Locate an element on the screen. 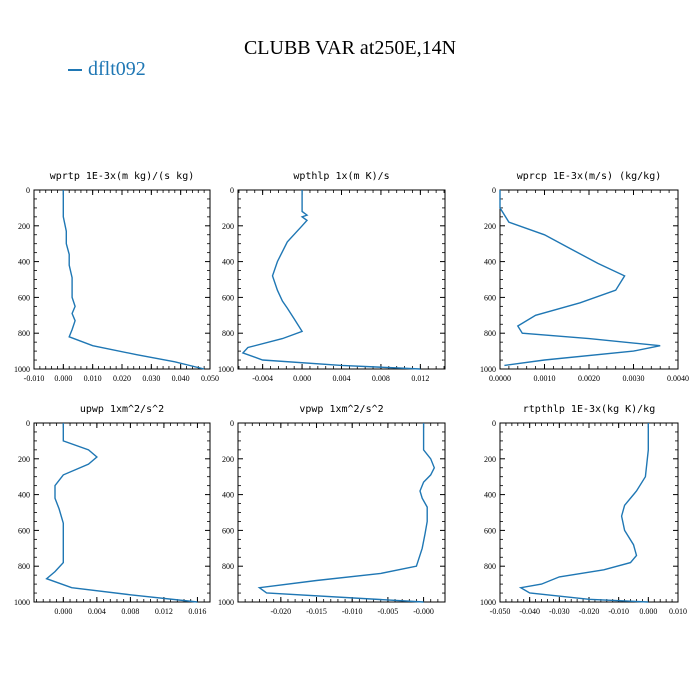 This screenshot has height=700, width=700. x-tick-label: 0.016 is located at coordinates (197, 611).